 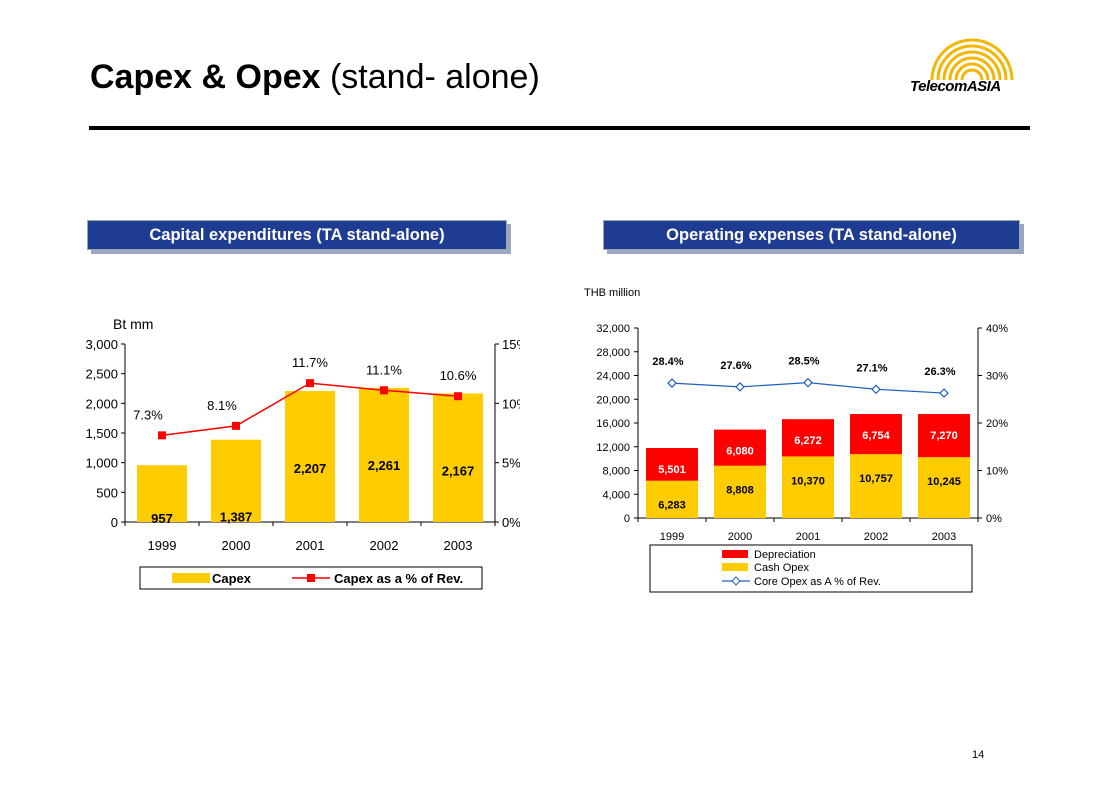 I want to click on legend-swatch-depreciation, so click(x=735, y=554).